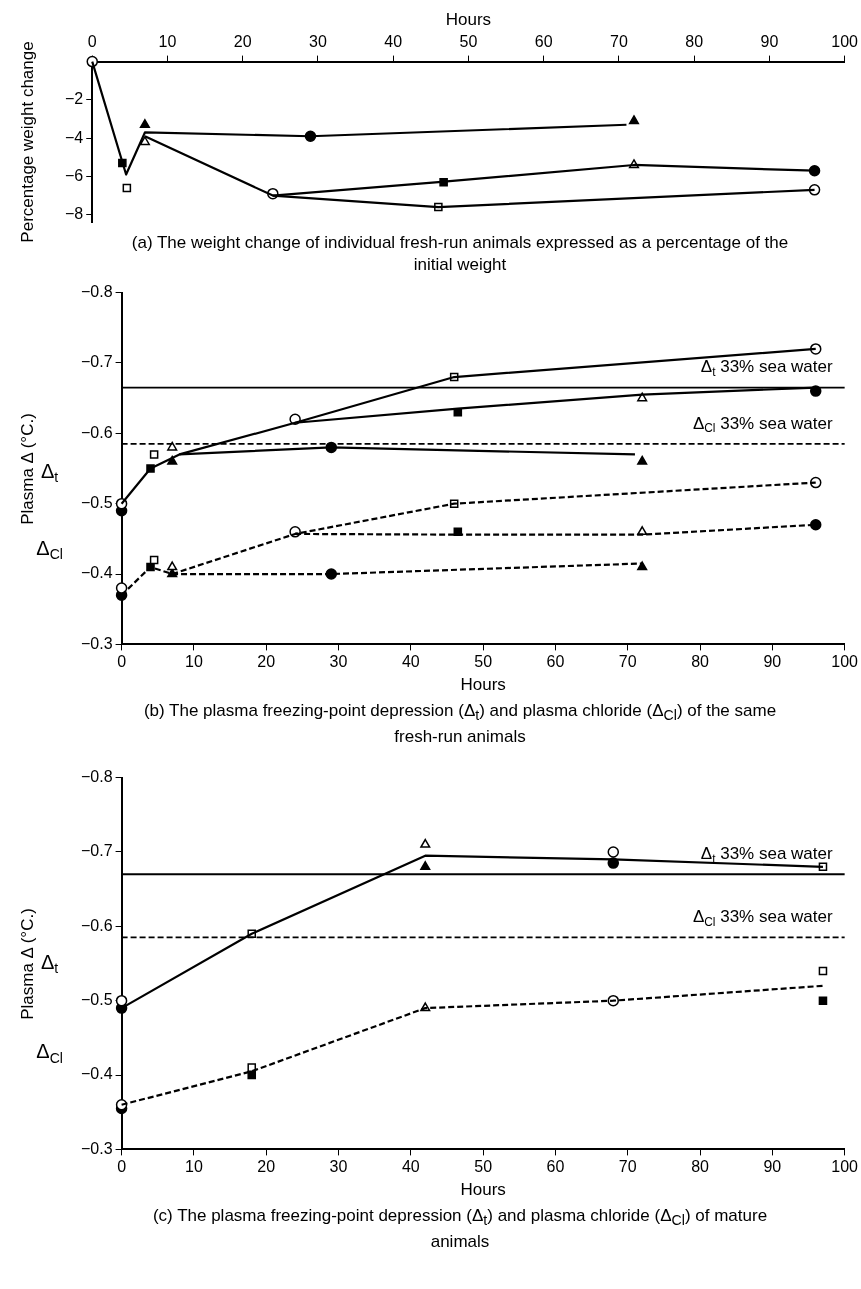 The image size is (861, 1289). What do you see at coordinates (460, 254) in the screenshot?
I see `text: (a) The weight change of individual fresh-run animals expressed as a percentage of the initial weight` at bounding box center [460, 254].